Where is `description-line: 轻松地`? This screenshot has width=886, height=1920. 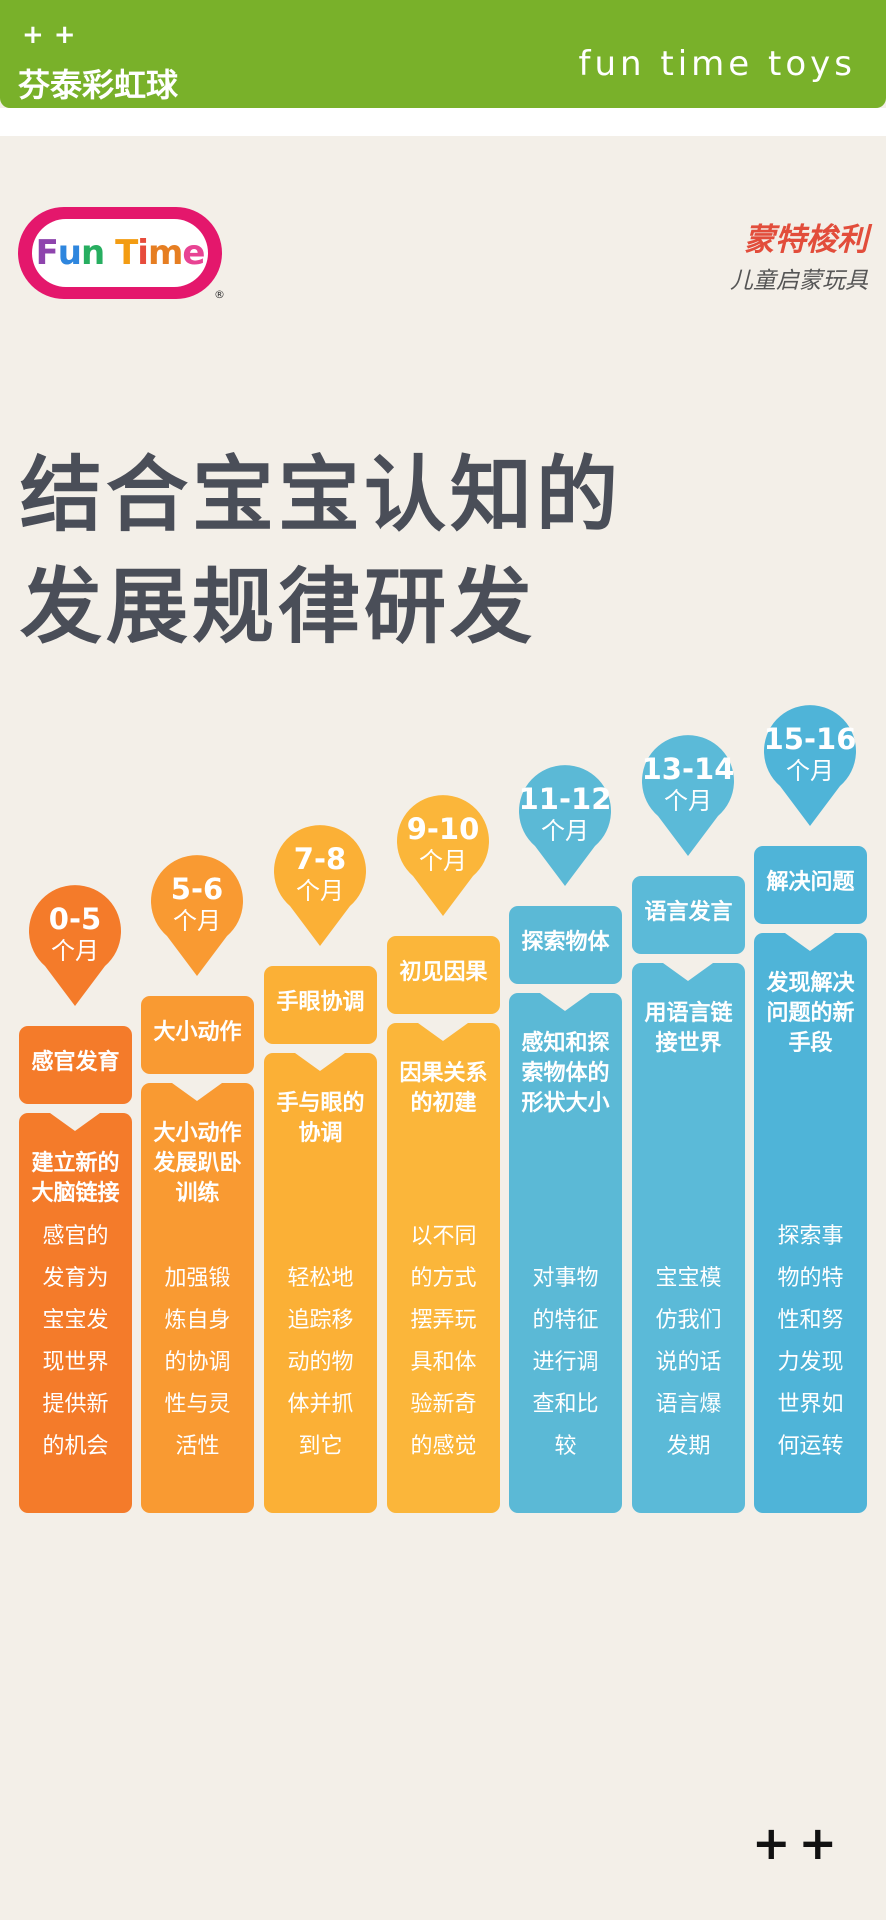 description-line: 轻松地 is located at coordinates (320, 1278).